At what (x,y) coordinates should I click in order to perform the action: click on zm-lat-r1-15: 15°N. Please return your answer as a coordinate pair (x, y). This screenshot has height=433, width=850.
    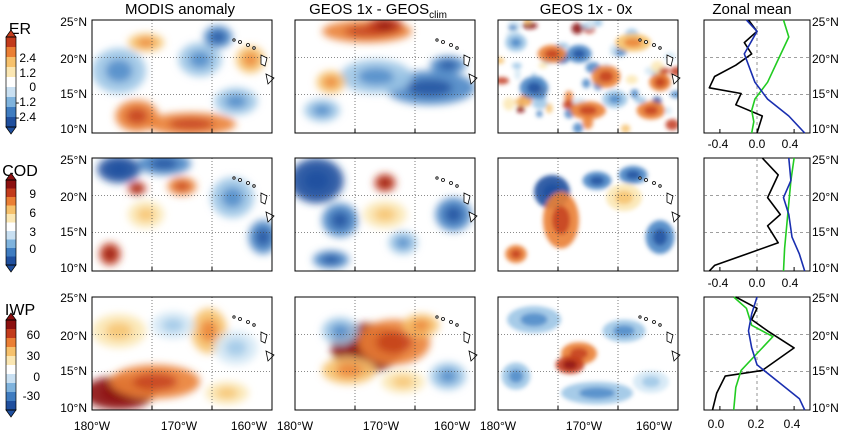
    Looking at the image, I should click on (825, 94).